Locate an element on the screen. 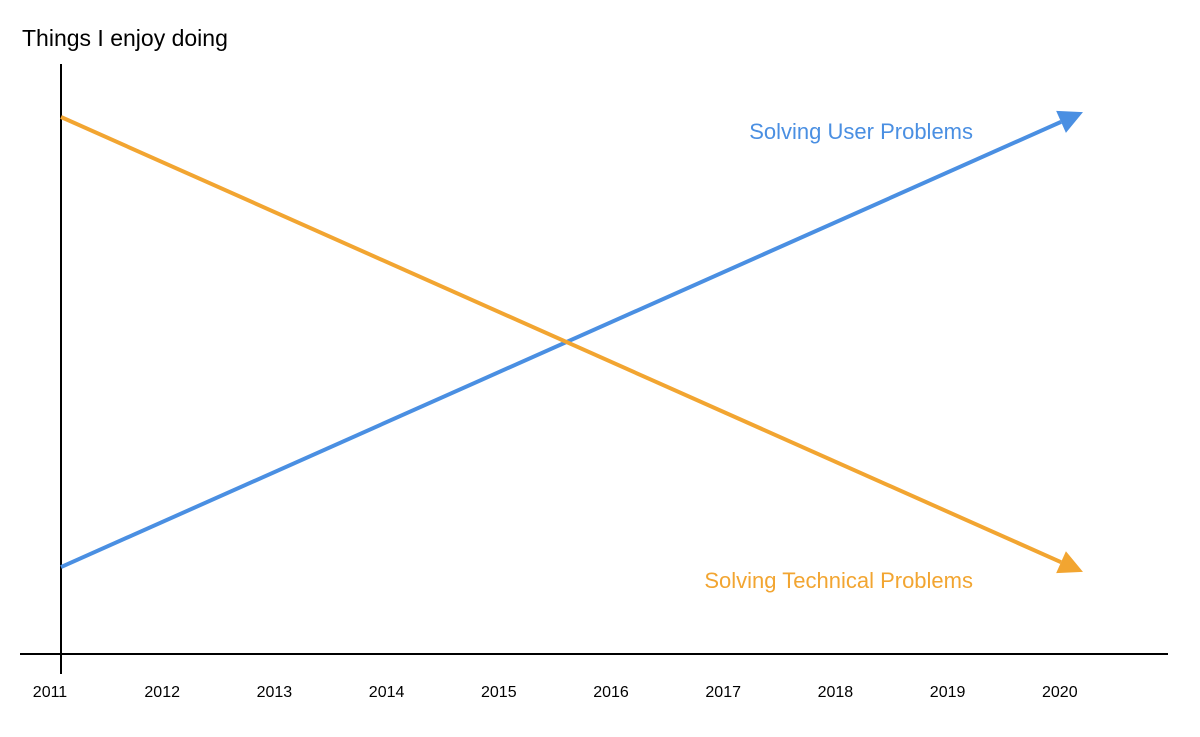 This screenshot has height=737, width=1200. x-tick-label-2012: 2012 is located at coordinates (162, 692).